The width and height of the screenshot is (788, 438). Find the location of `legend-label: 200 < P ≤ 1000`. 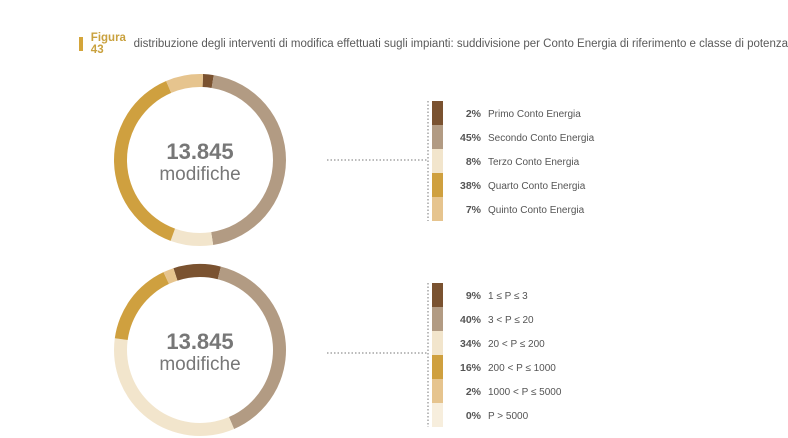

legend-label: 200 < P ≤ 1000 is located at coordinates (522, 368).